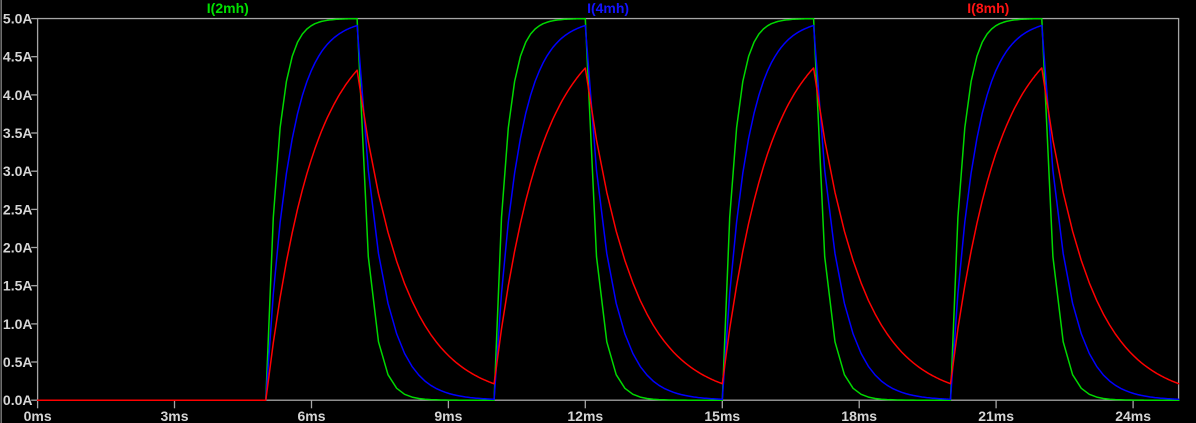  What do you see at coordinates (18, 19) in the screenshot?
I see `svg-text: 5.0A` at bounding box center [18, 19].